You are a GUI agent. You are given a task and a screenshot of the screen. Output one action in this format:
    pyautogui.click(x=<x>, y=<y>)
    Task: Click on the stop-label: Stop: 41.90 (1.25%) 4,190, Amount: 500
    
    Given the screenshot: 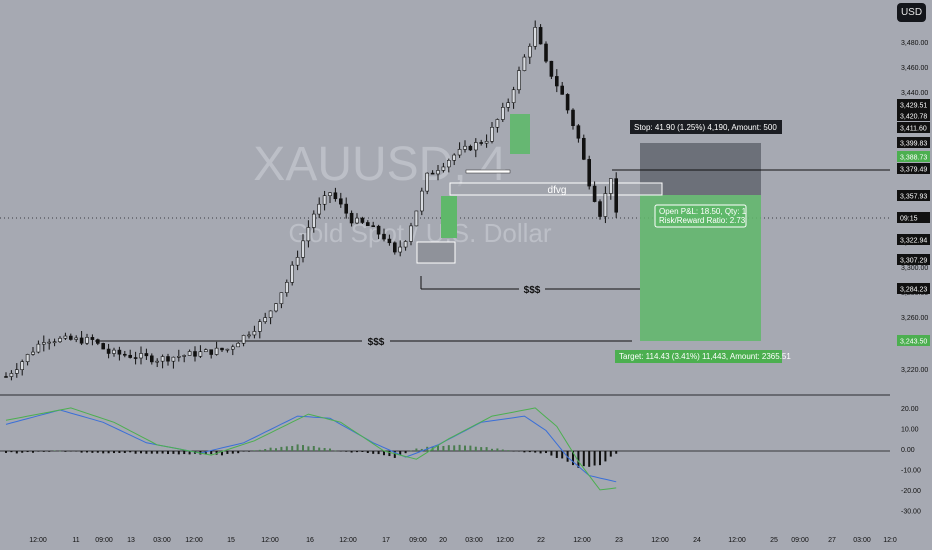 What is the action you would take?
    pyautogui.click(x=705, y=127)
    